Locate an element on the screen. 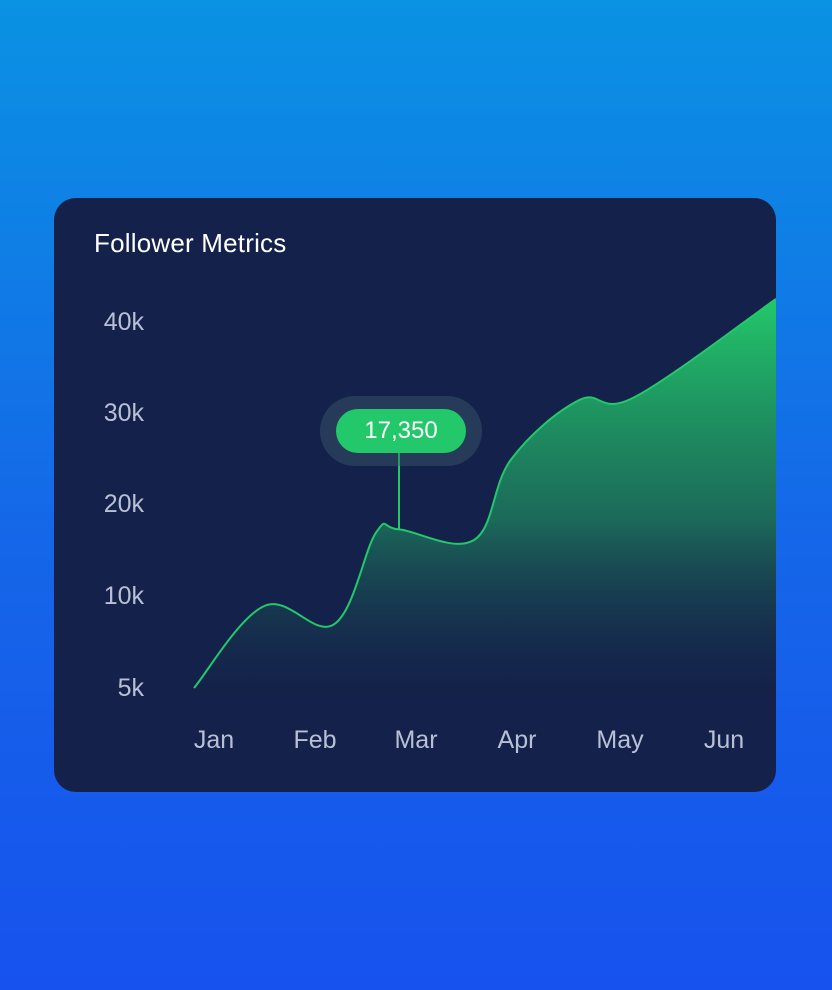  y-tick-30k: 30k is located at coordinates (123, 413).